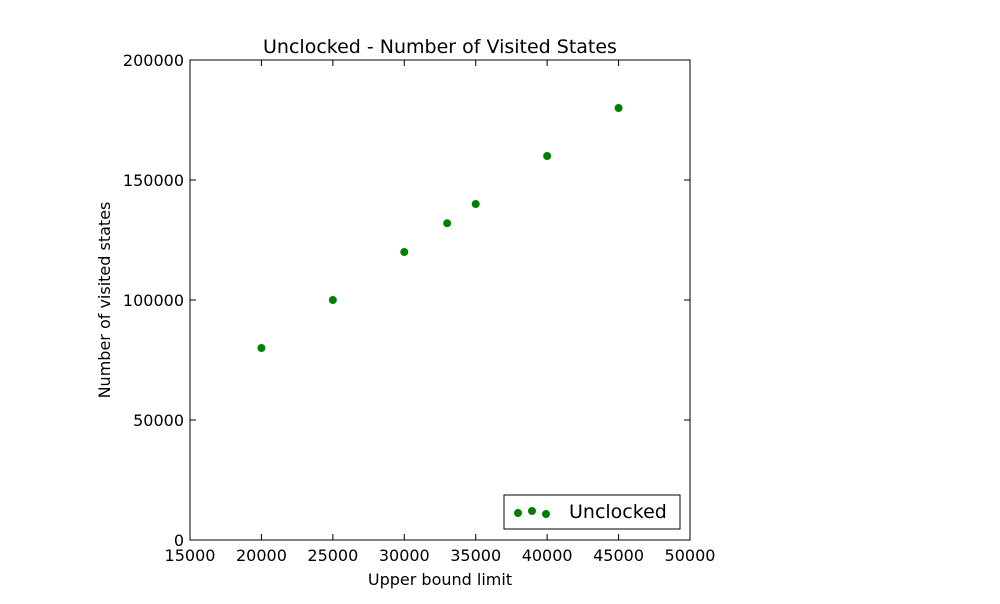 The height and width of the screenshot is (604, 1000). Describe the element at coordinates (618, 512) in the screenshot. I see `legend-label-unclocked: Unclocked` at that location.